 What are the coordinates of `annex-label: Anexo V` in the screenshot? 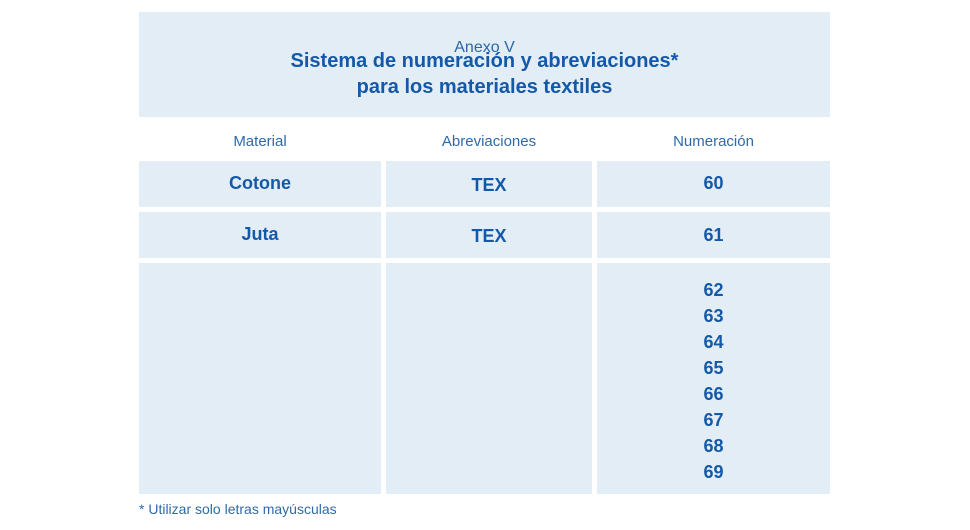 It's located at (484, 47).